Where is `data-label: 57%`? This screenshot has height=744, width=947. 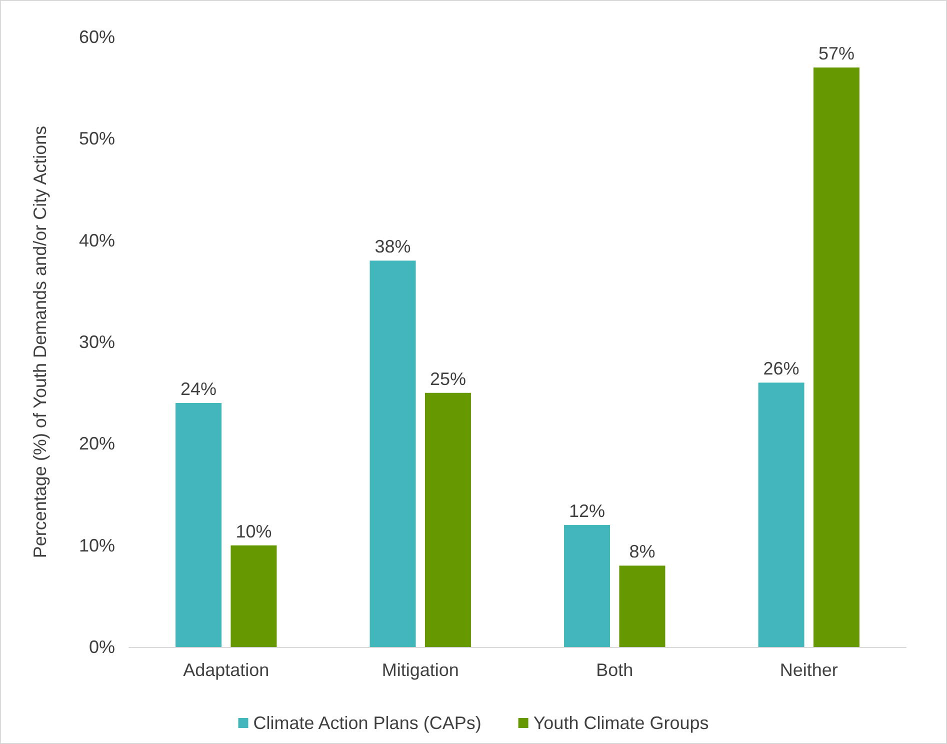 data-label: 57% is located at coordinates (836, 54).